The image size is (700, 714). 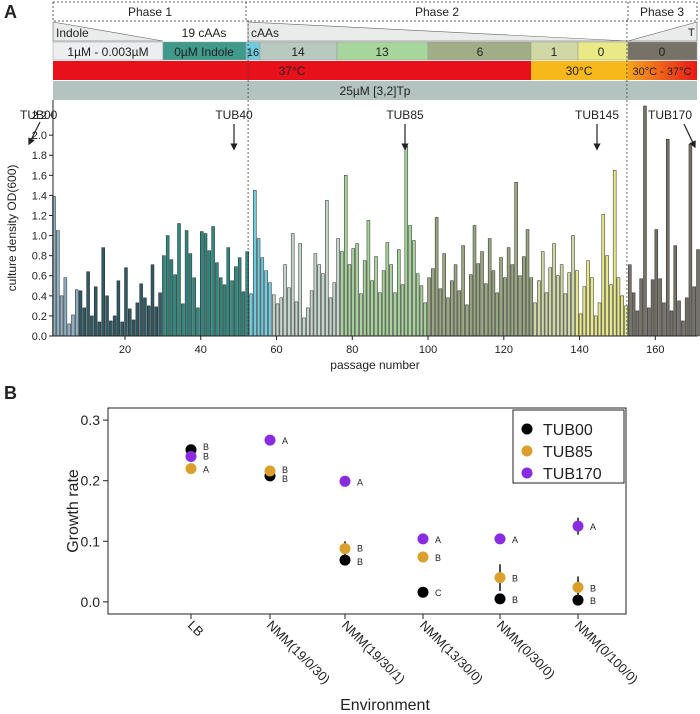 I want to click on annotation-tub170: TUB170, so click(x=670, y=115).